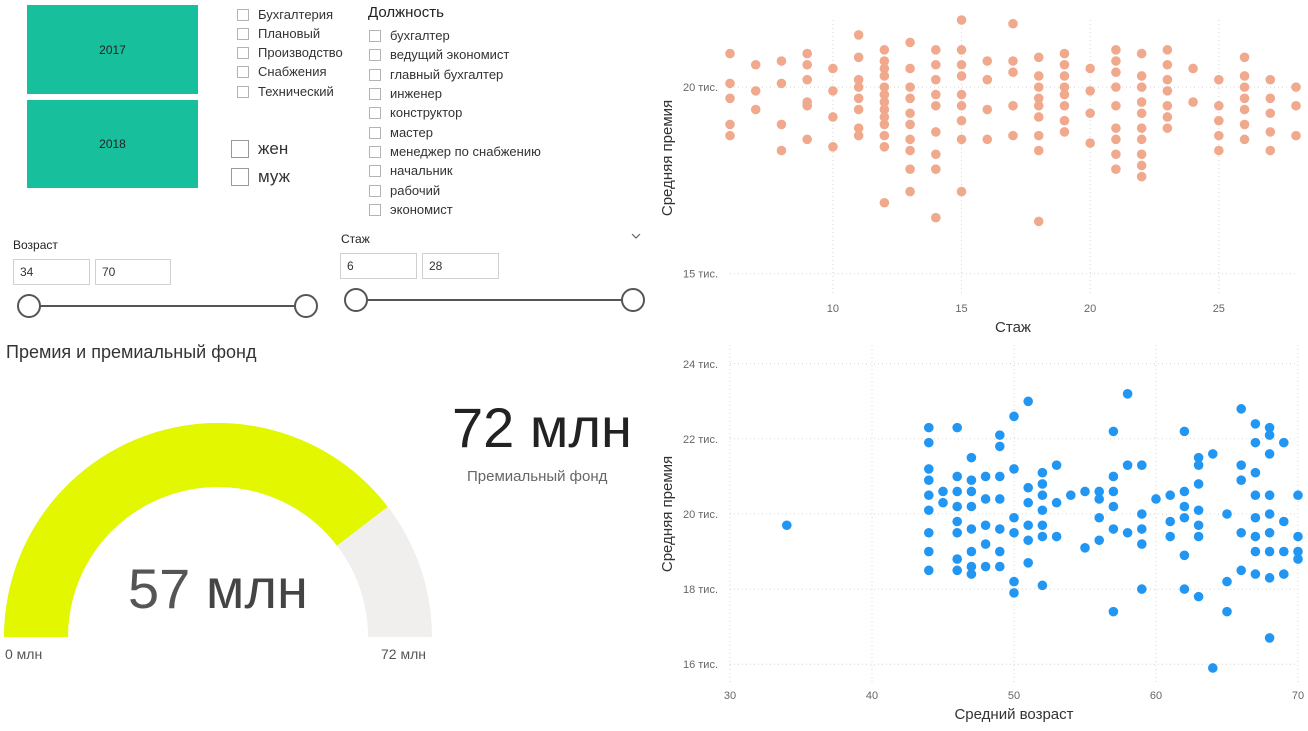 This screenshot has width=1308, height=731. Describe the element at coordinates (289, 33) in the screenshot. I see `department-label: Плановый` at that location.